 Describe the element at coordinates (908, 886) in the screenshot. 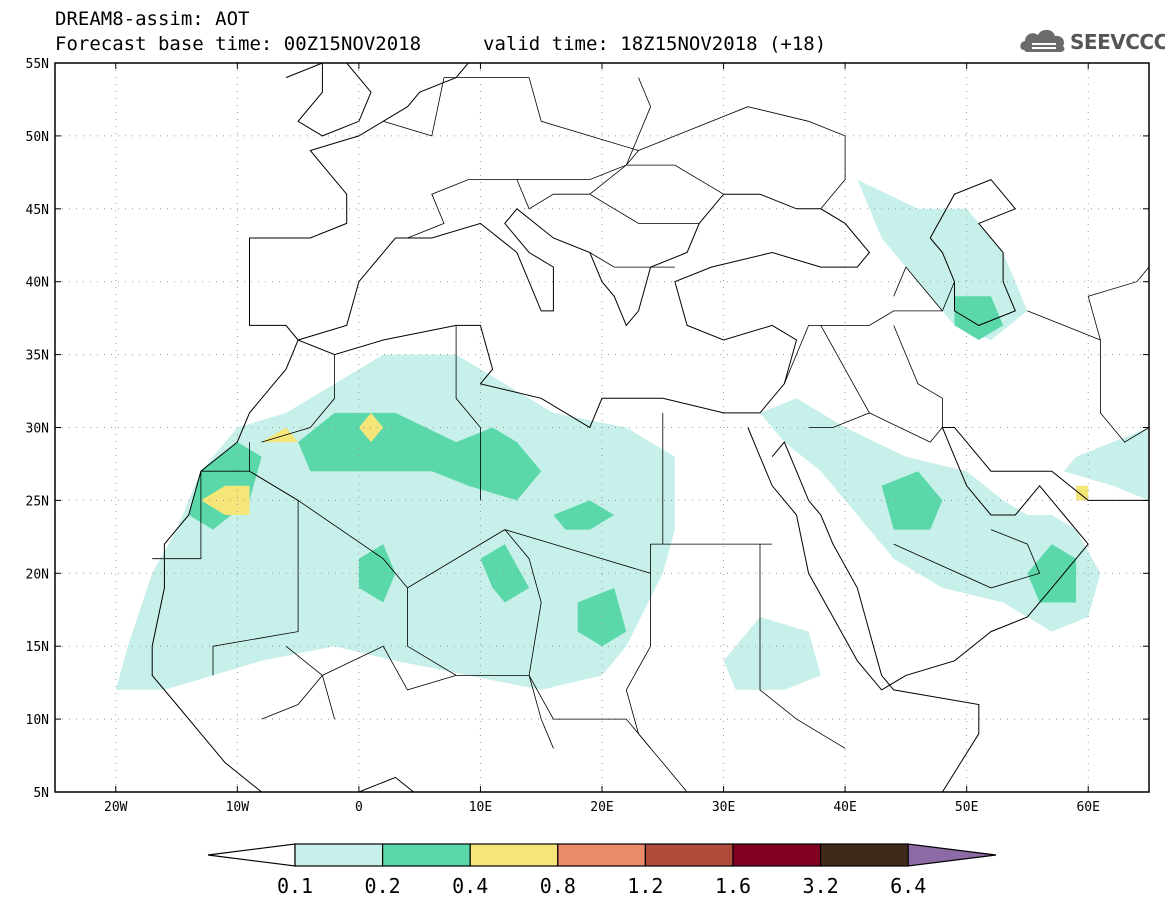

I see `colorbar-label: 6.4` at that location.